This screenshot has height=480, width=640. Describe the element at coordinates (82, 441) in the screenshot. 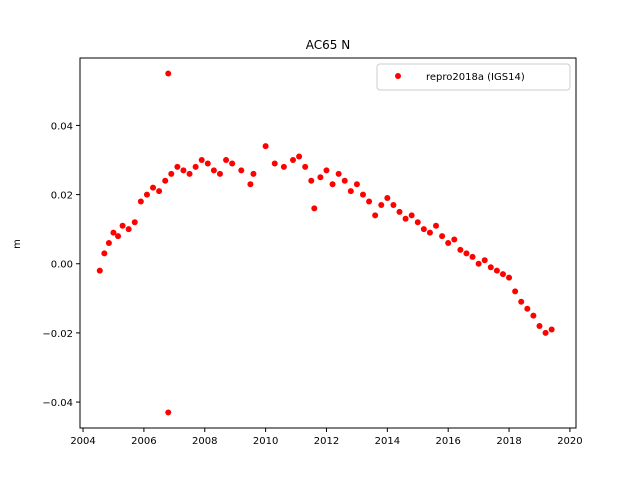

I see `x-tick-label: 2004` at that location.